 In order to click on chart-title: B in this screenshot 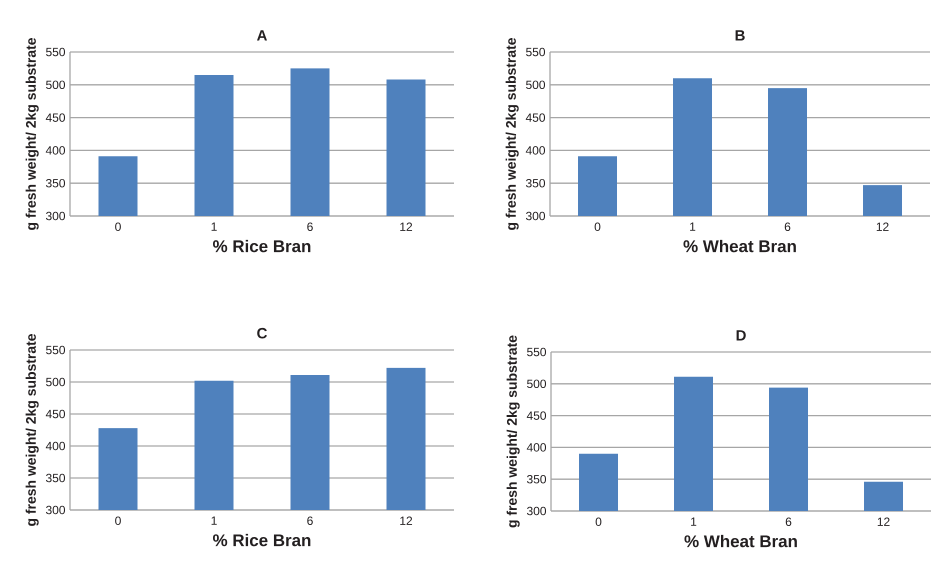, I will do `click(740, 35)`.